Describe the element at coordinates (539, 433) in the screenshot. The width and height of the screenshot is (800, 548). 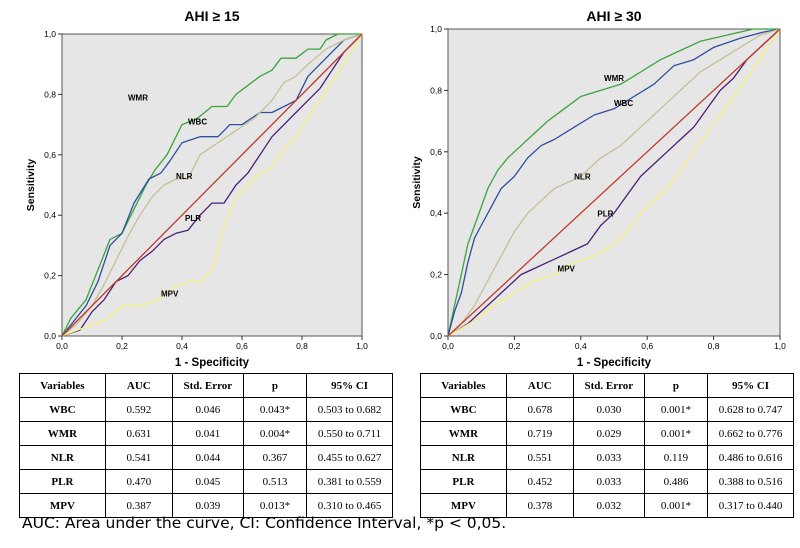
I see `table-cell: 0.719` at that location.